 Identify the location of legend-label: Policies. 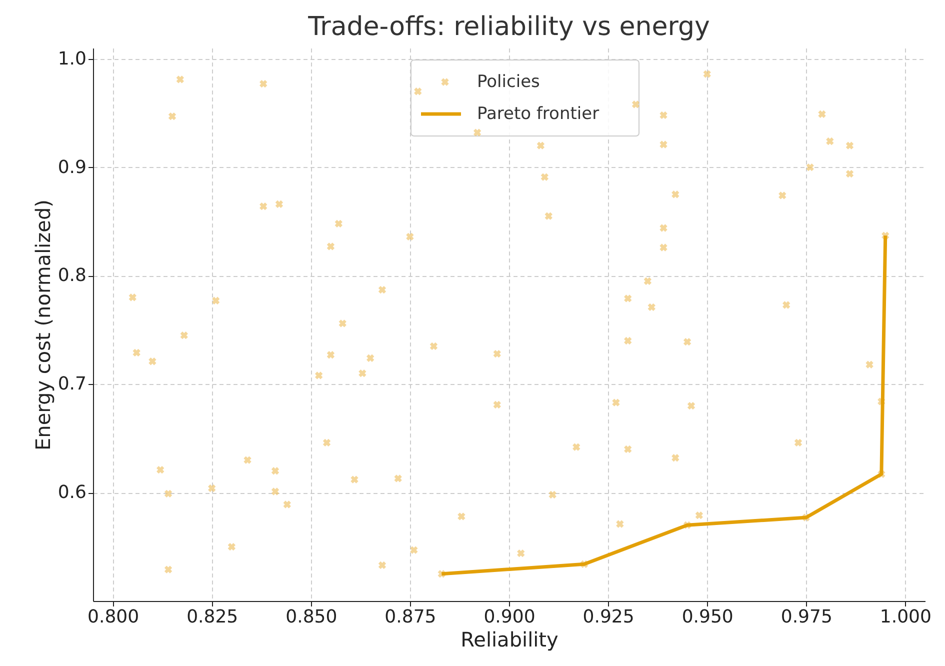
(508, 82).